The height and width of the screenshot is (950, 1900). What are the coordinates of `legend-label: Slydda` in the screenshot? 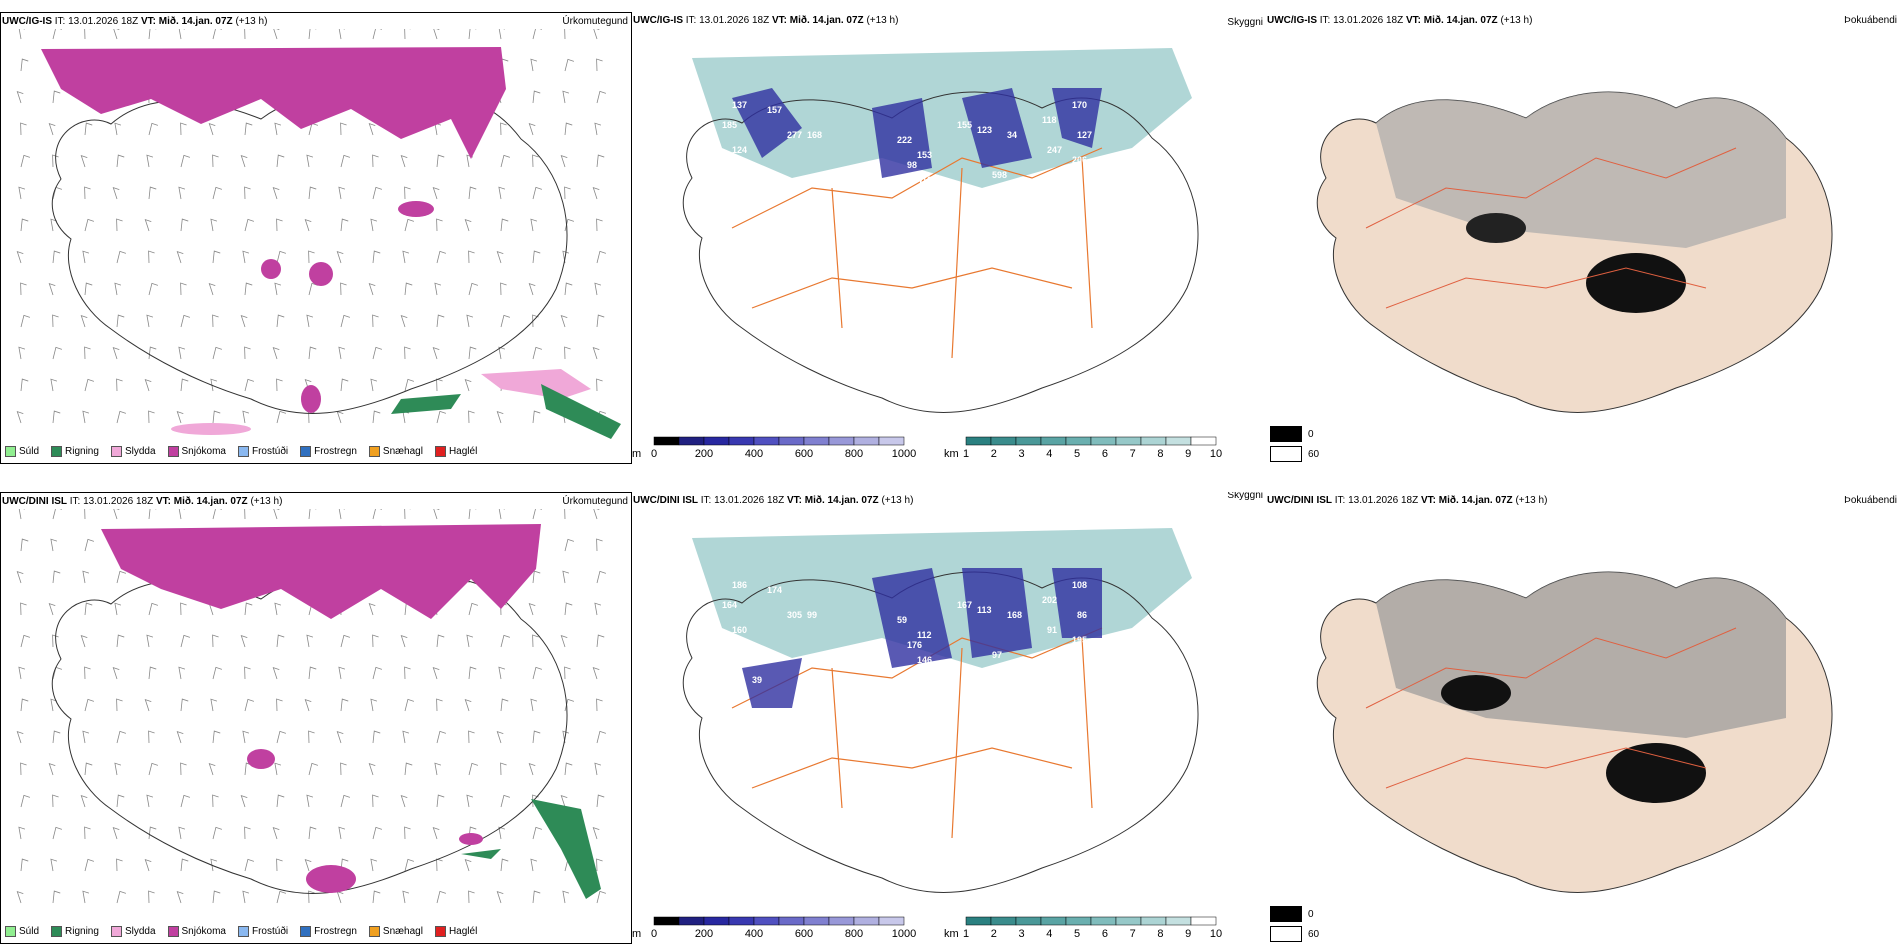 It's located at (140, 931).